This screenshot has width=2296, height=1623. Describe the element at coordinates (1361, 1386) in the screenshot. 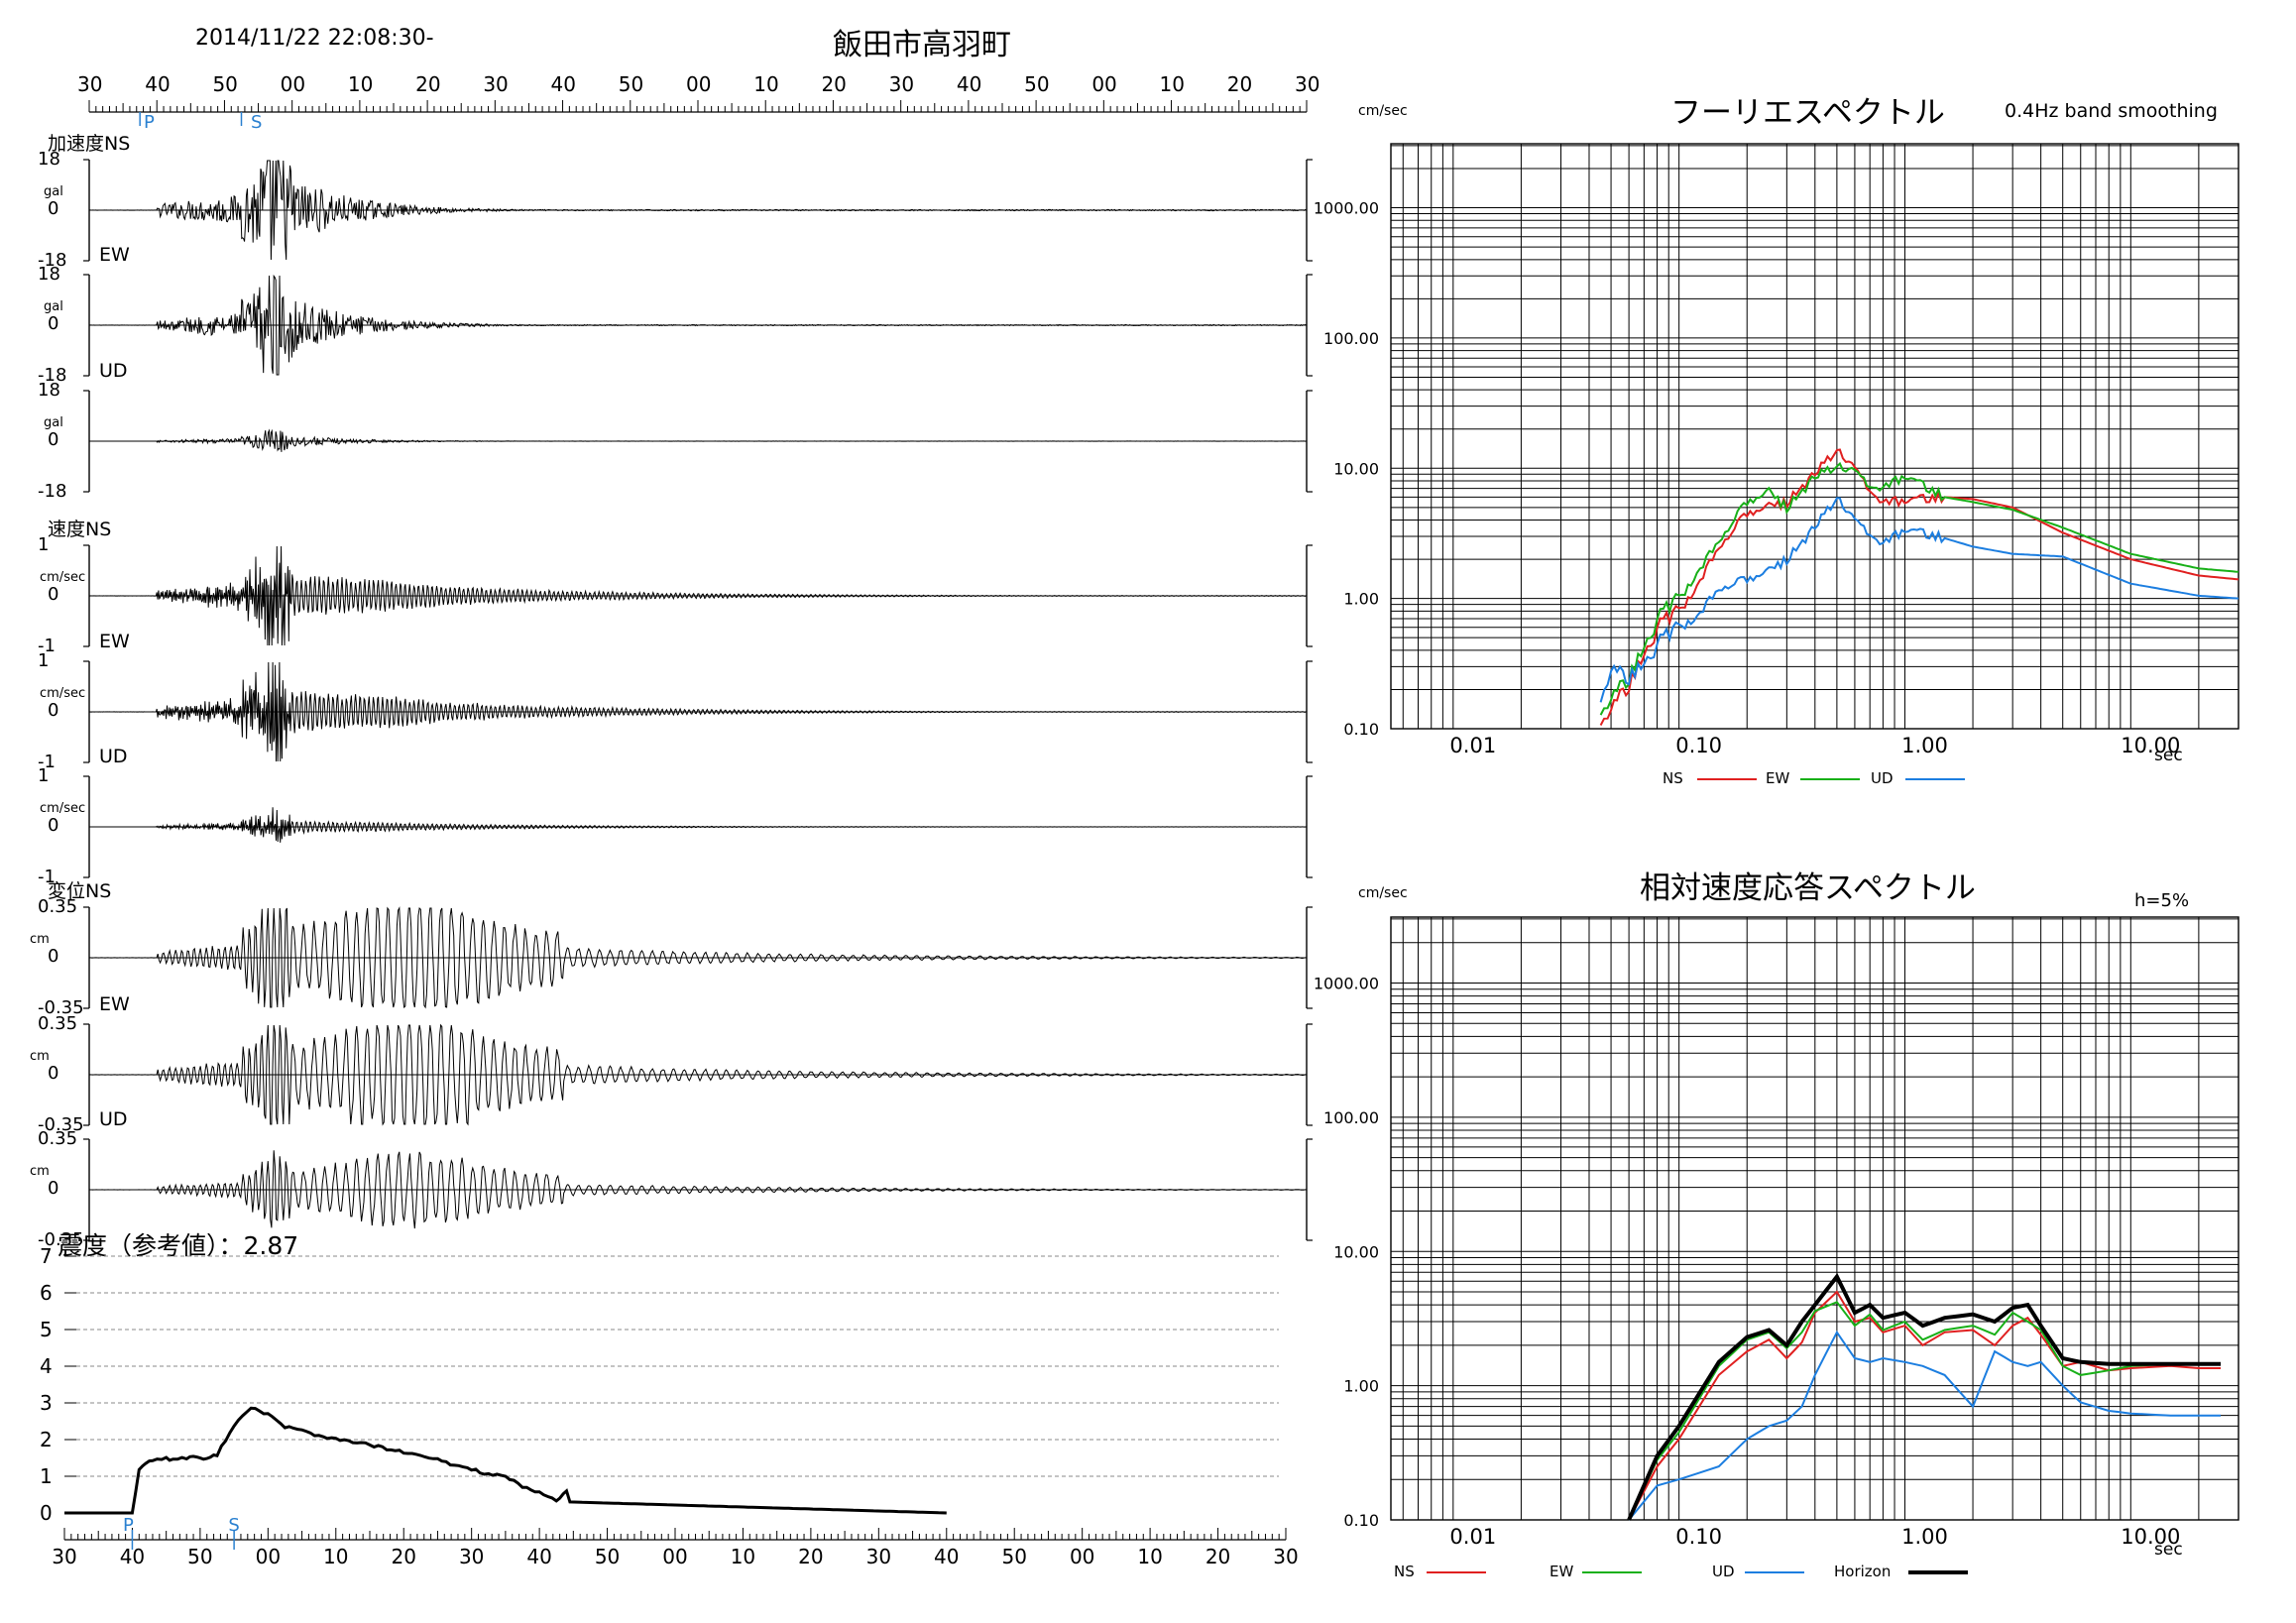

I see `response-y-tick-label: 1.00` at that location.